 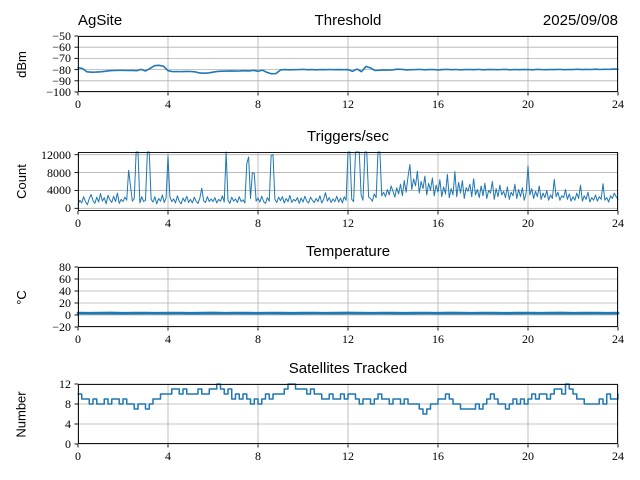 I want to click on y-tick-label: 12000, so click(x=56, y=154).